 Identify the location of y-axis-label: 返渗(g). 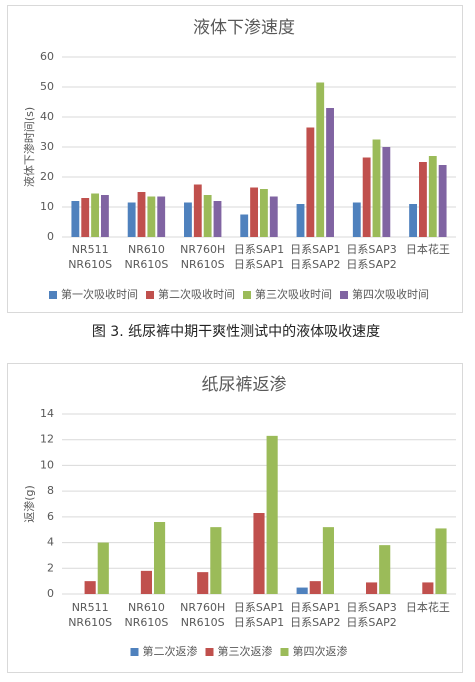
(29, 504).